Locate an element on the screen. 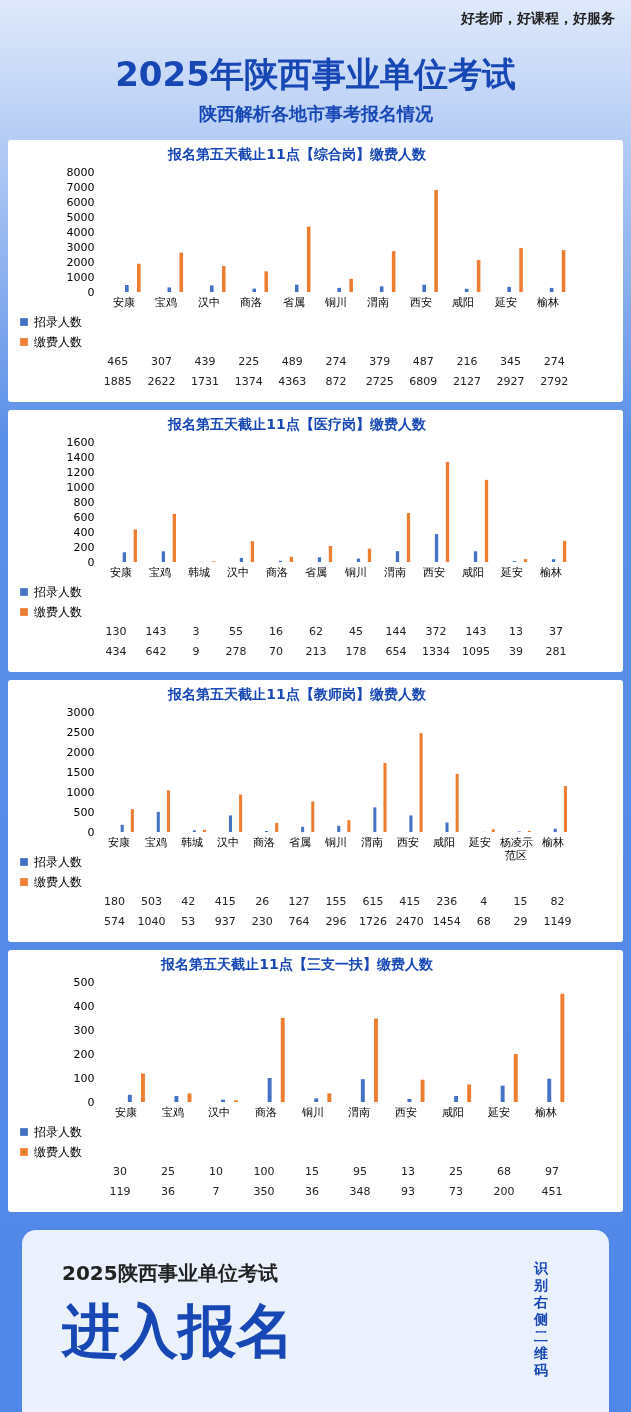 This screenshot has width=631, height=1412. data-label: 36 is located at coordinates (168, 1191).